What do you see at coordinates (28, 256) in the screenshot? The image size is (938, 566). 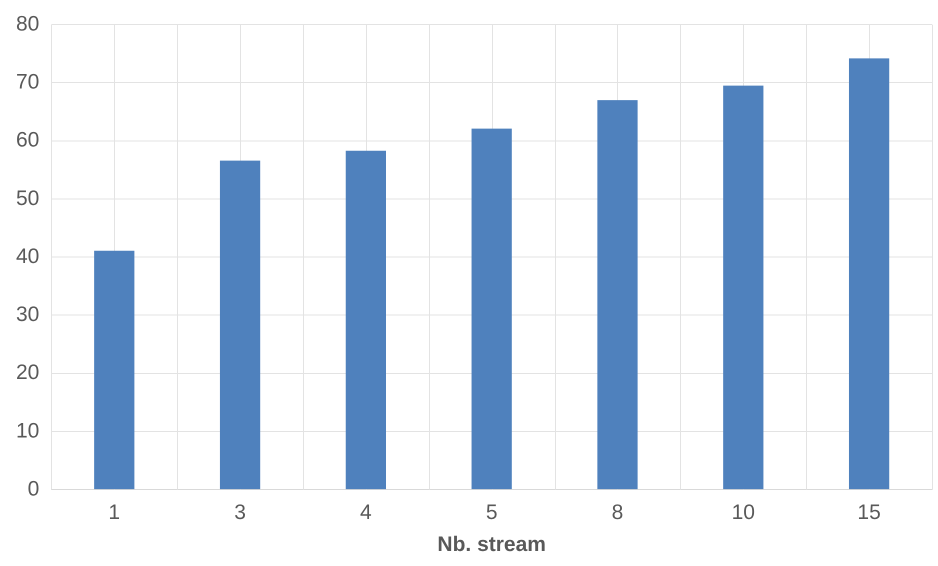 I see `y-tick-label: 40` at bounding box center [28, 256].